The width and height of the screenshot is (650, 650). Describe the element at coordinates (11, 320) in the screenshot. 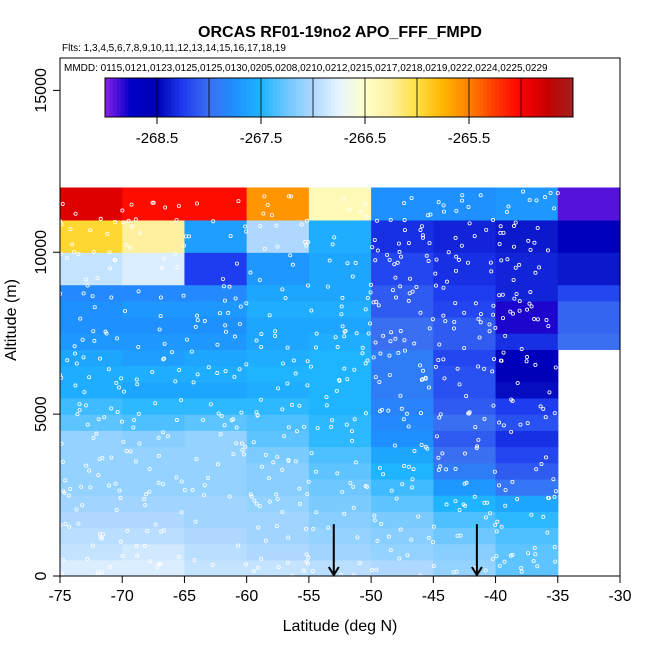

I see `y-axis-label: Altitude (m)` at that location.